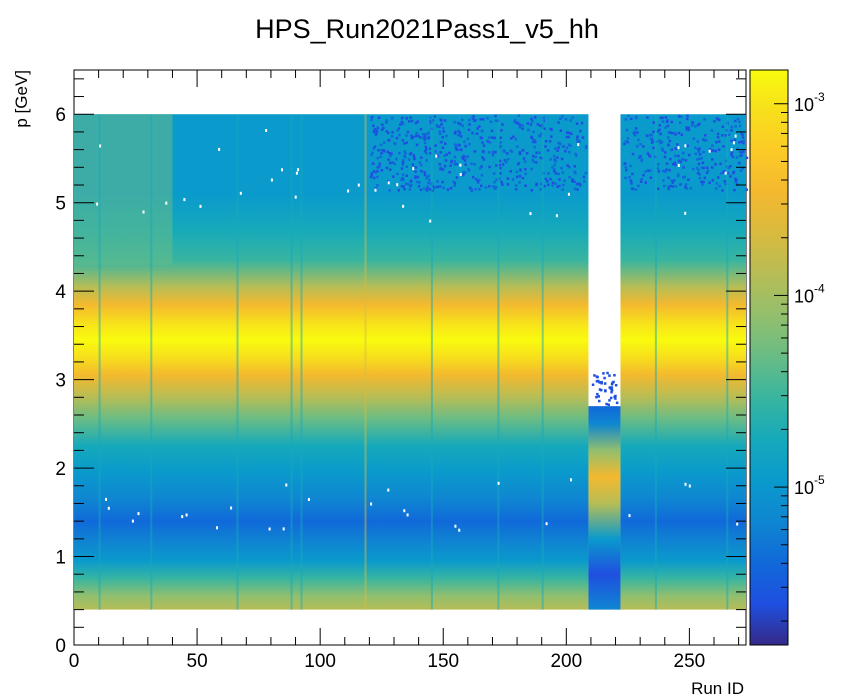  Describe the element at coordinates (443, 661) in the screenshot. I see `x-tick-label: 150` at that location.